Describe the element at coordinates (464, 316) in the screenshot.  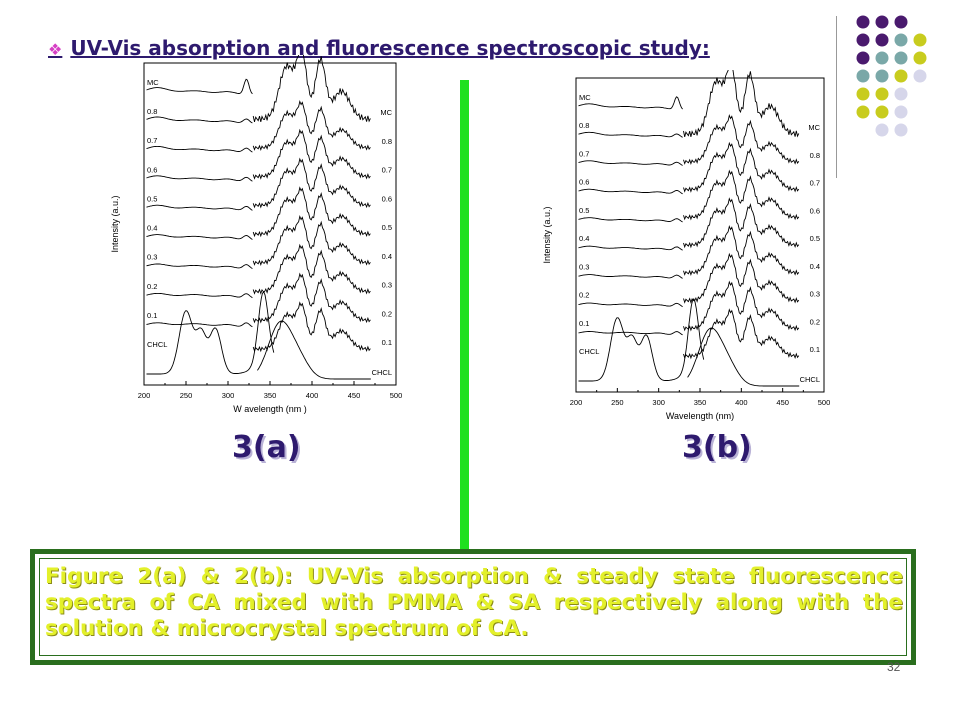
I see `panel-divider` at that location.